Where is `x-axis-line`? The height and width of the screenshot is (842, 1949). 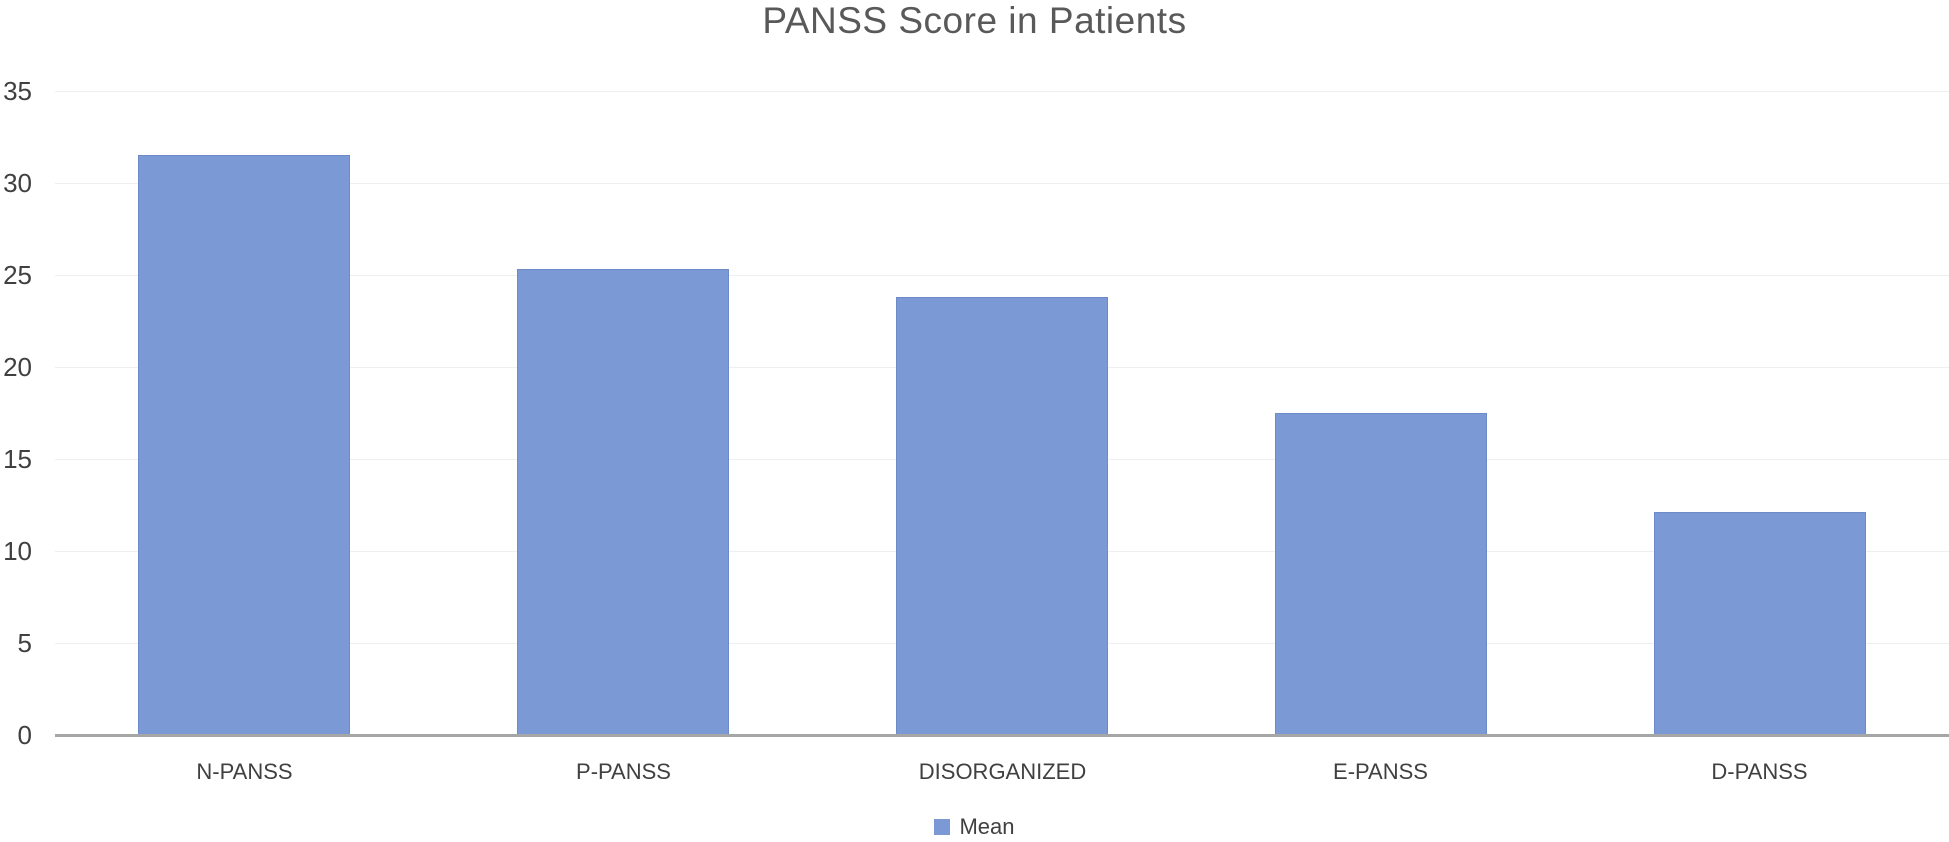 x-axis-line is located at coordinates (1002, 735).